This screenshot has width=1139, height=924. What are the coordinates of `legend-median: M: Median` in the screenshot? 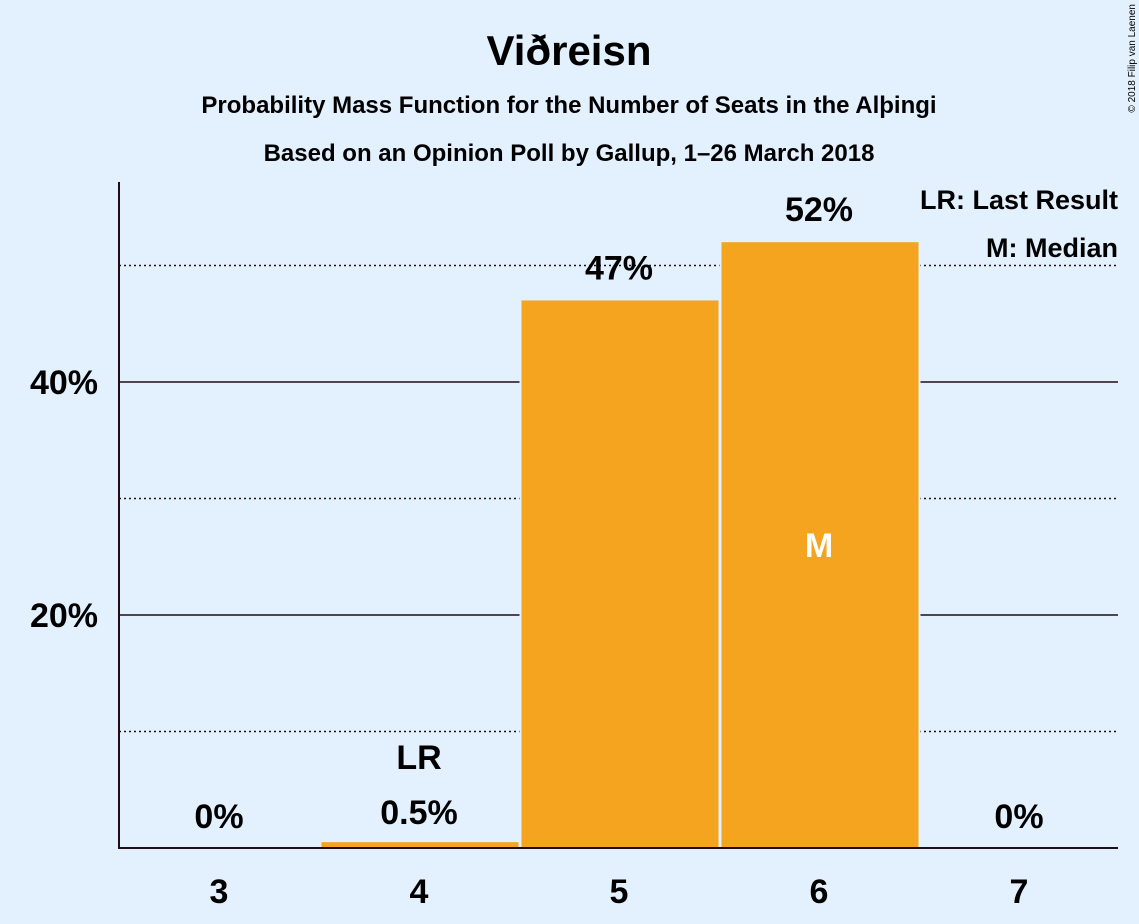 It's located at (1052, 248).